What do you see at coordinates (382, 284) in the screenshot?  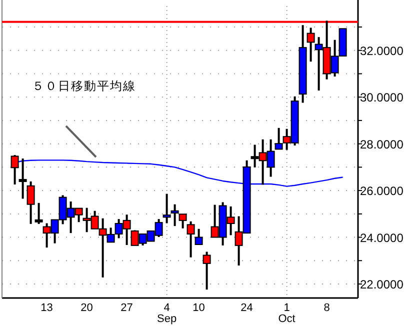 I see `y-tick-label: 22.0000` at bounding box center [382, 284].